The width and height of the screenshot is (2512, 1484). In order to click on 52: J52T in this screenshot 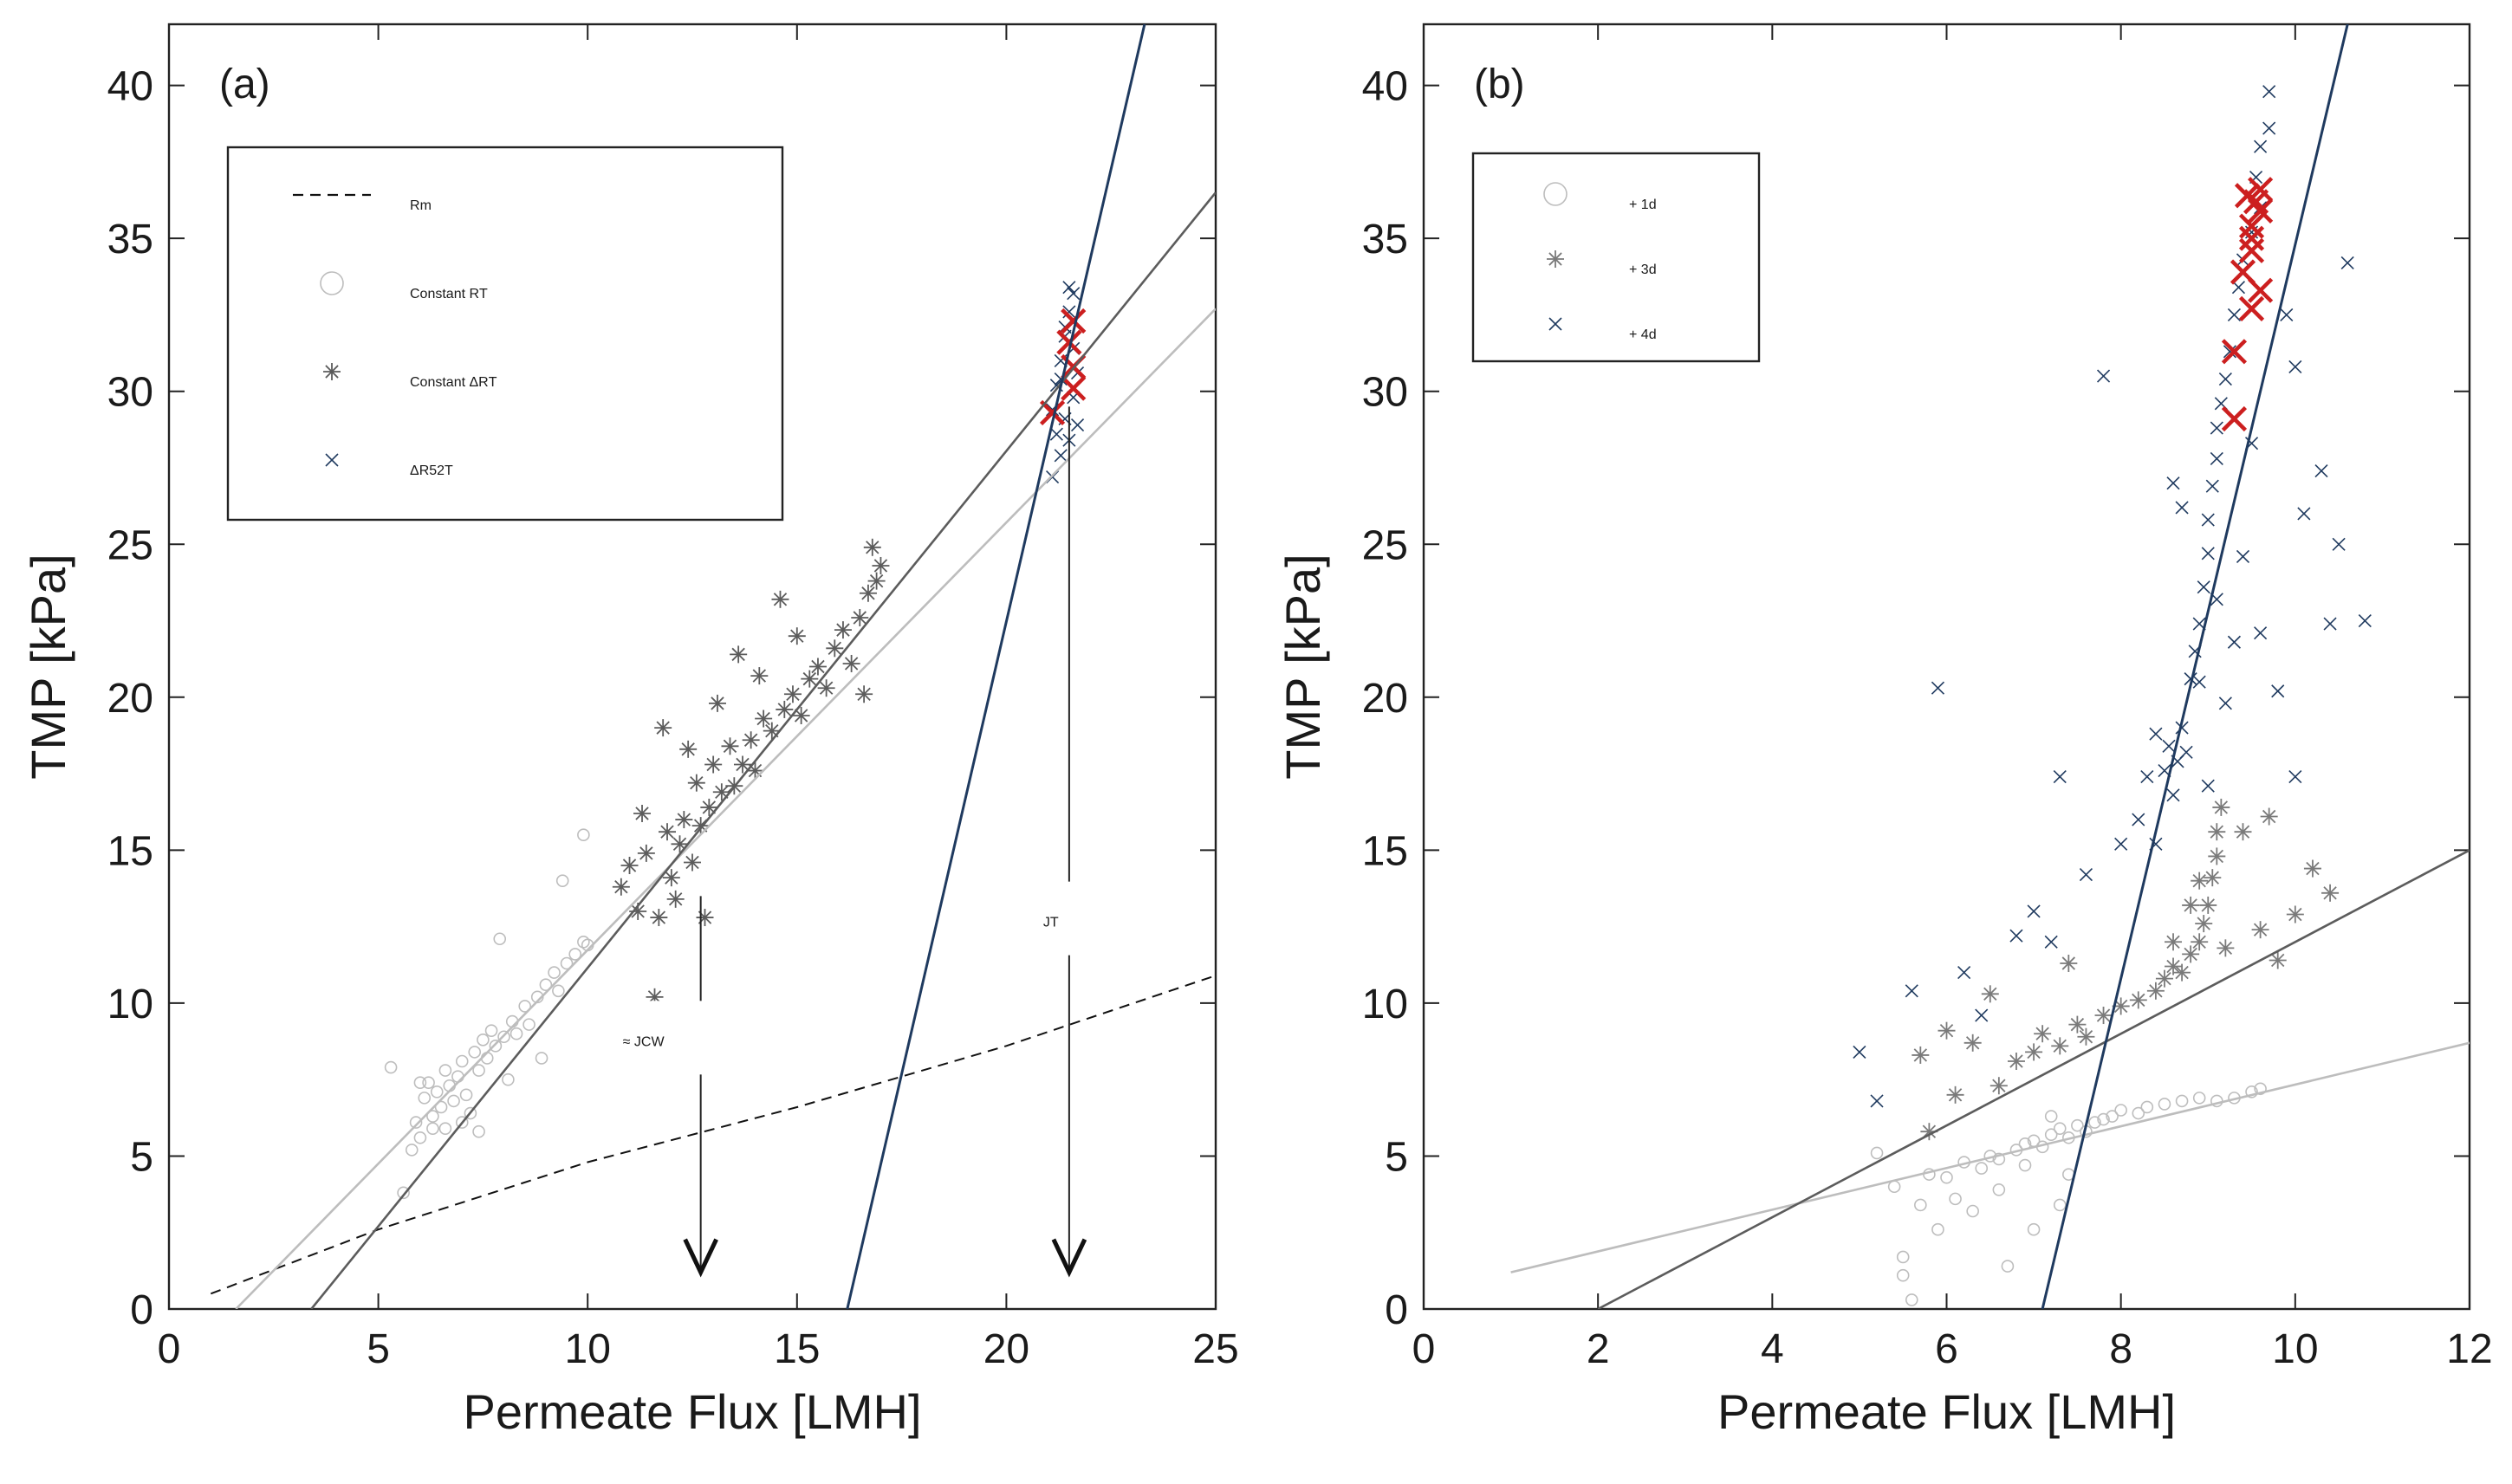, I will do `click(1051, 923)`.